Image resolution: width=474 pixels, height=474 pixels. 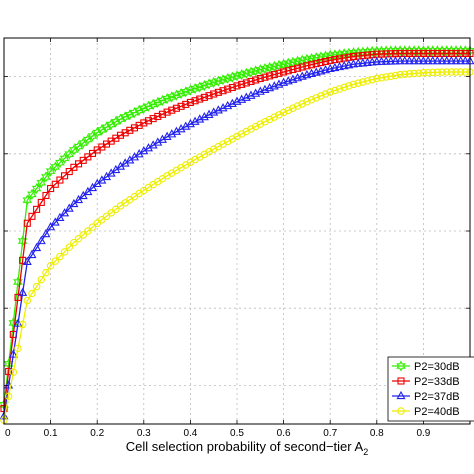 What do you see at coordinates (237, 433) in the screenshot?
I see `x-tick-label: 0.5` at bounding box center [237, 433].